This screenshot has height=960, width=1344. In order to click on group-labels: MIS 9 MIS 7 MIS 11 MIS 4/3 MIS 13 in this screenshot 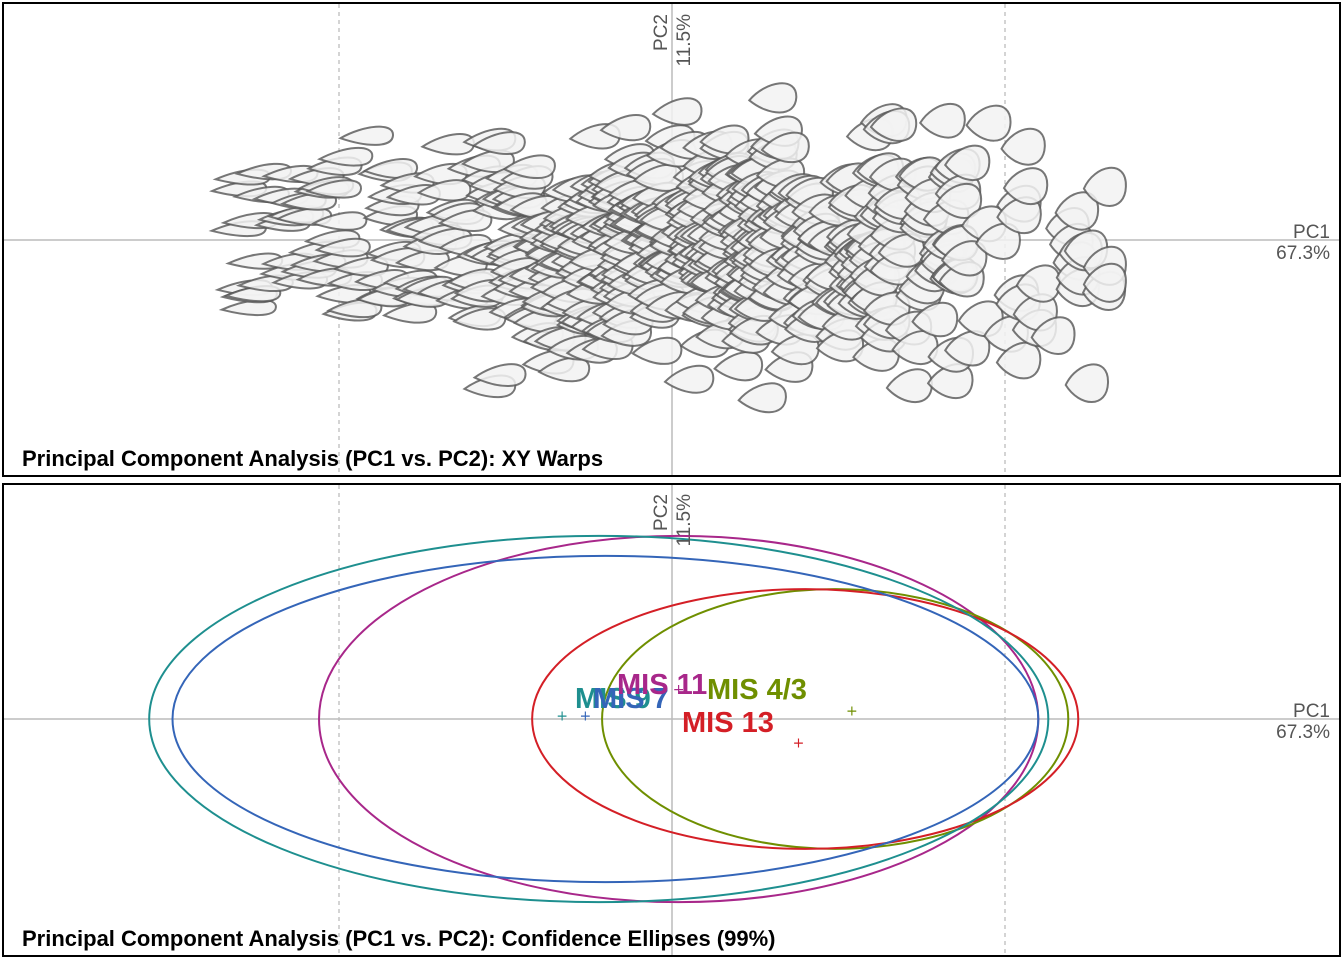, I will do `click(691, 704)`.